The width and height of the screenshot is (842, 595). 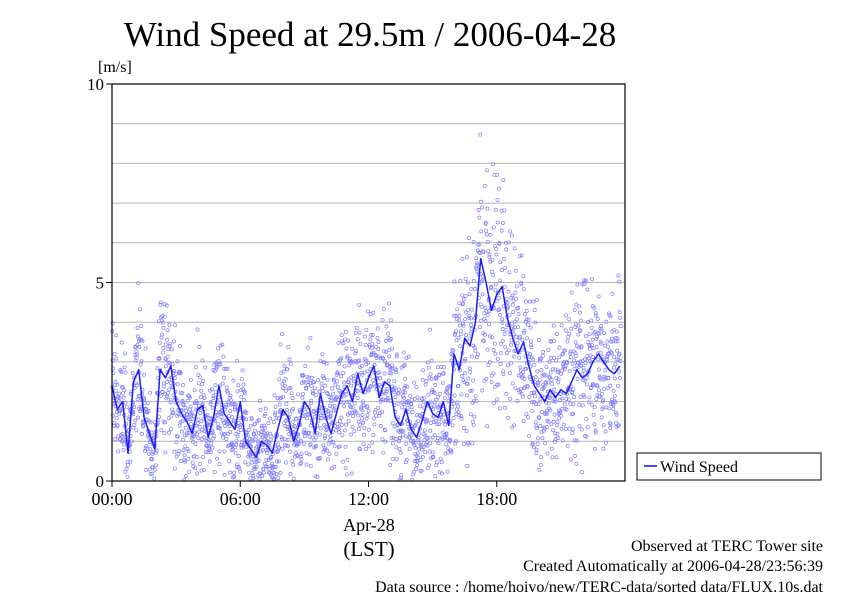 What do you see at coordinates (699, 467) in the screenshot?
I see `legend-label: Wind Speed` at bounding box center [699, 467].